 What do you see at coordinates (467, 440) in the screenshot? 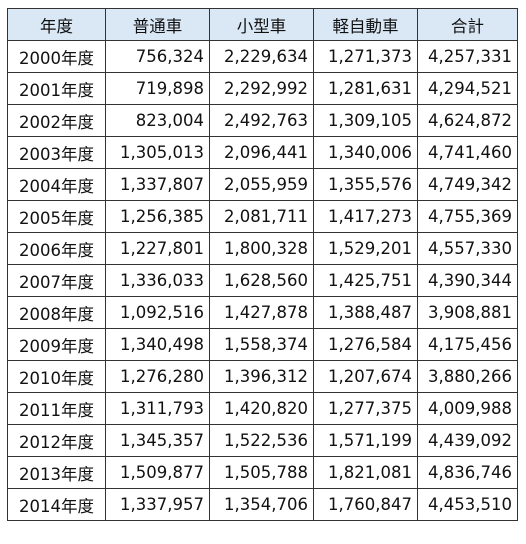
I see `cell-total: 4,439,092` at bounding box center [467, 440].